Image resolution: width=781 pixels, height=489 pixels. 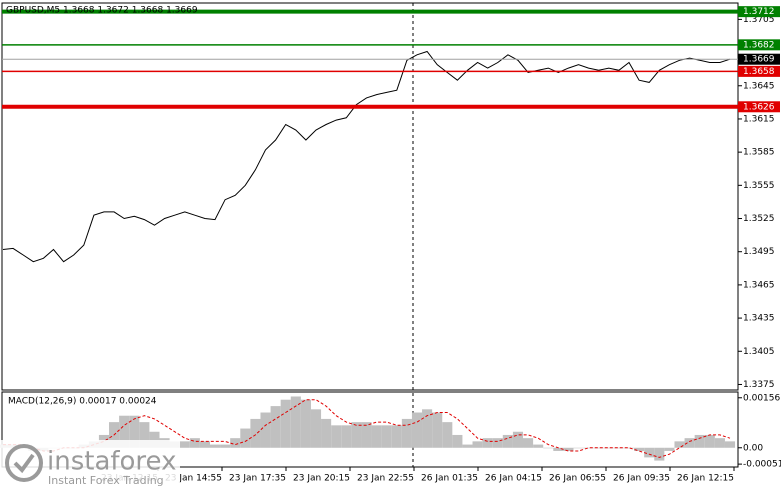 I want to click on level-label: 1.3658, so click(x=759, y=72).